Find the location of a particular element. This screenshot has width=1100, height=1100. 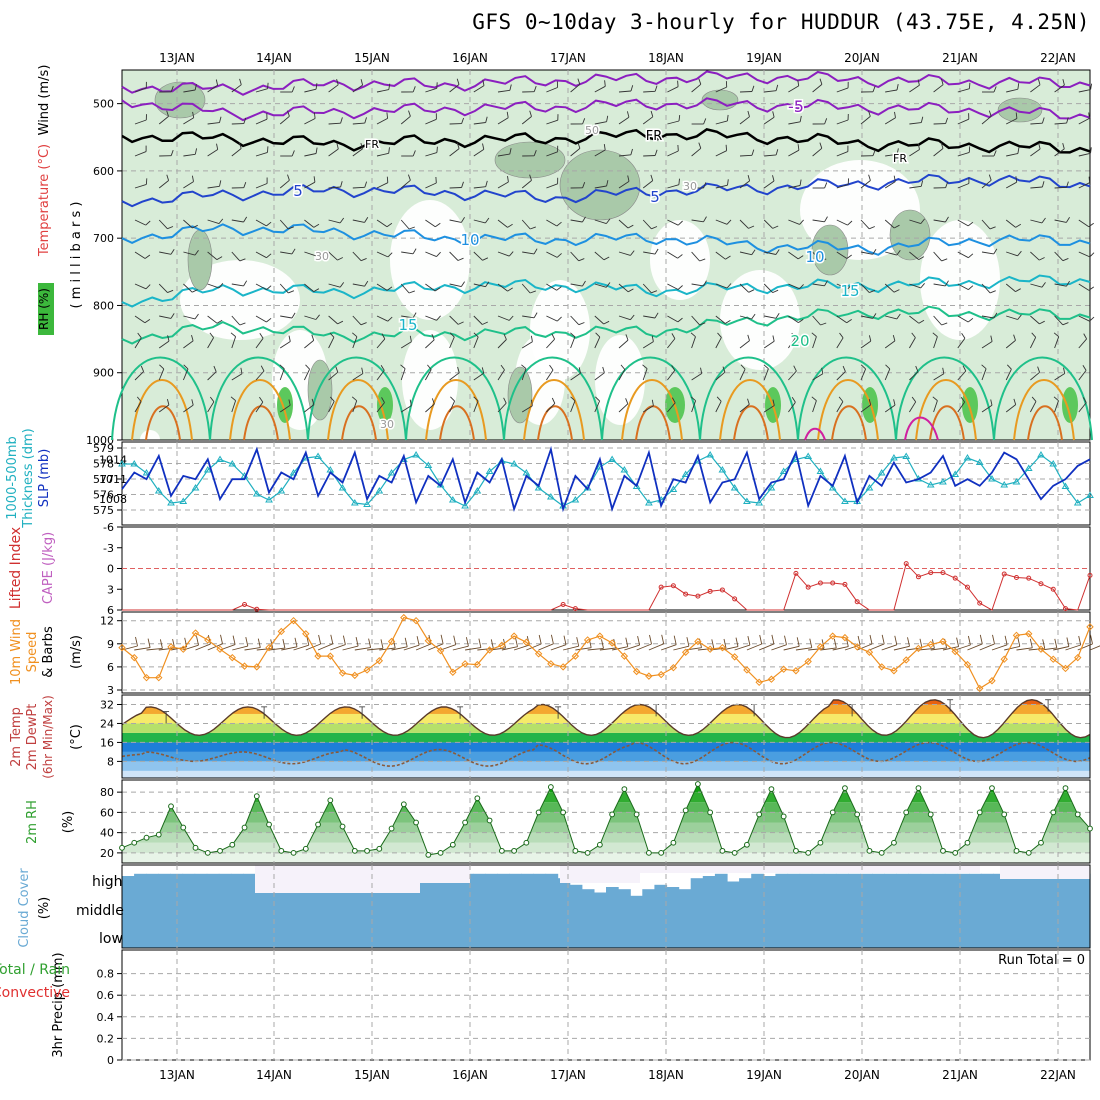

rh2m-tick-label: 20 is located at coordinates (107, 853).